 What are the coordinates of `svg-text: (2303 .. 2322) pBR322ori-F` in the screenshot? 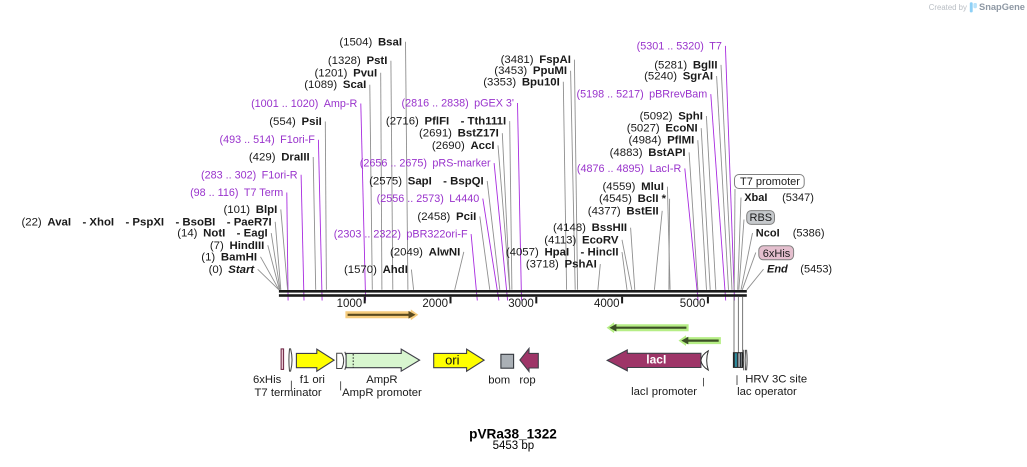 It's located at (401, 235).